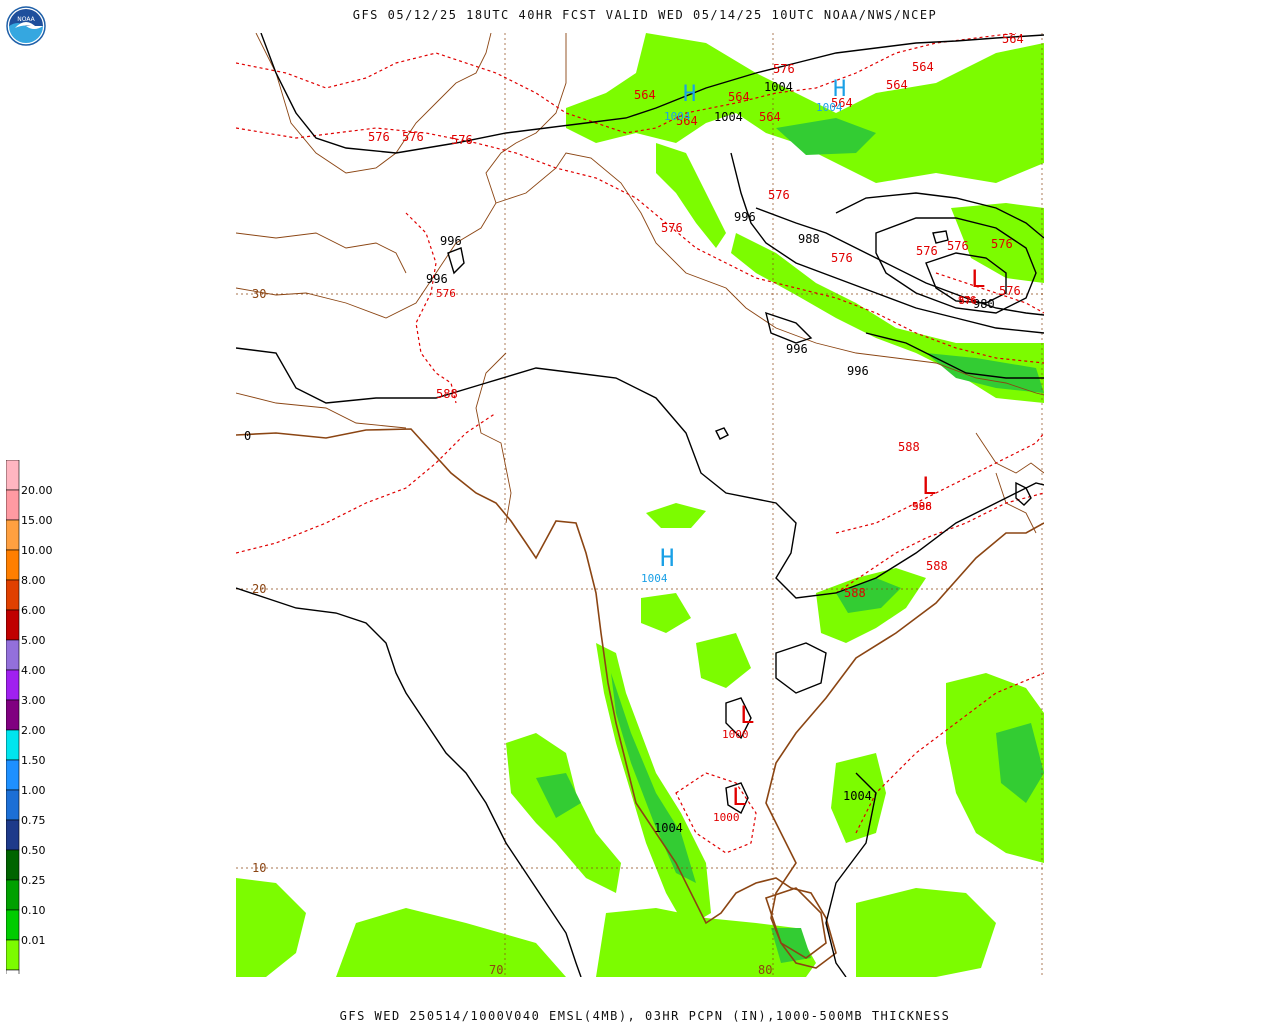 This screenshot has width=1280, height=1024. Describe the element at coordinates (37, 490) in the screenshot. I see `legend-label: 20.00` at that location.